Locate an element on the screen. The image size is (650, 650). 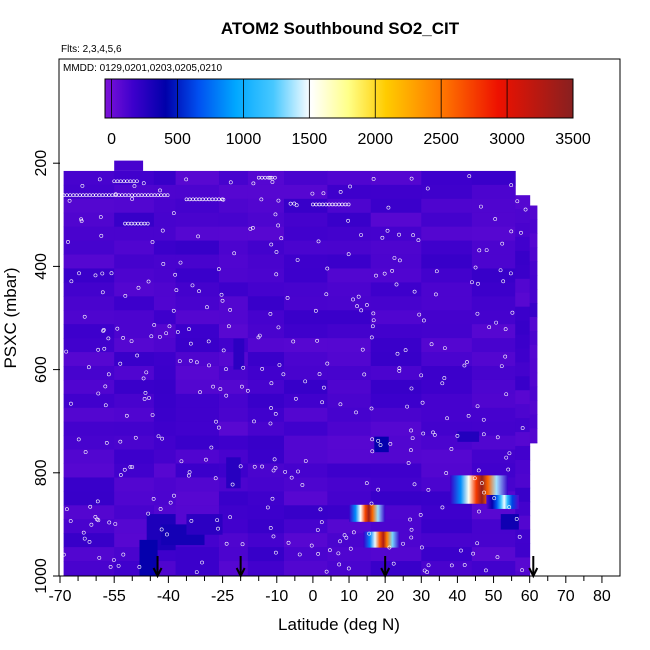
colorbar-tick-label: 3500 is located at coordinates (573, 139).